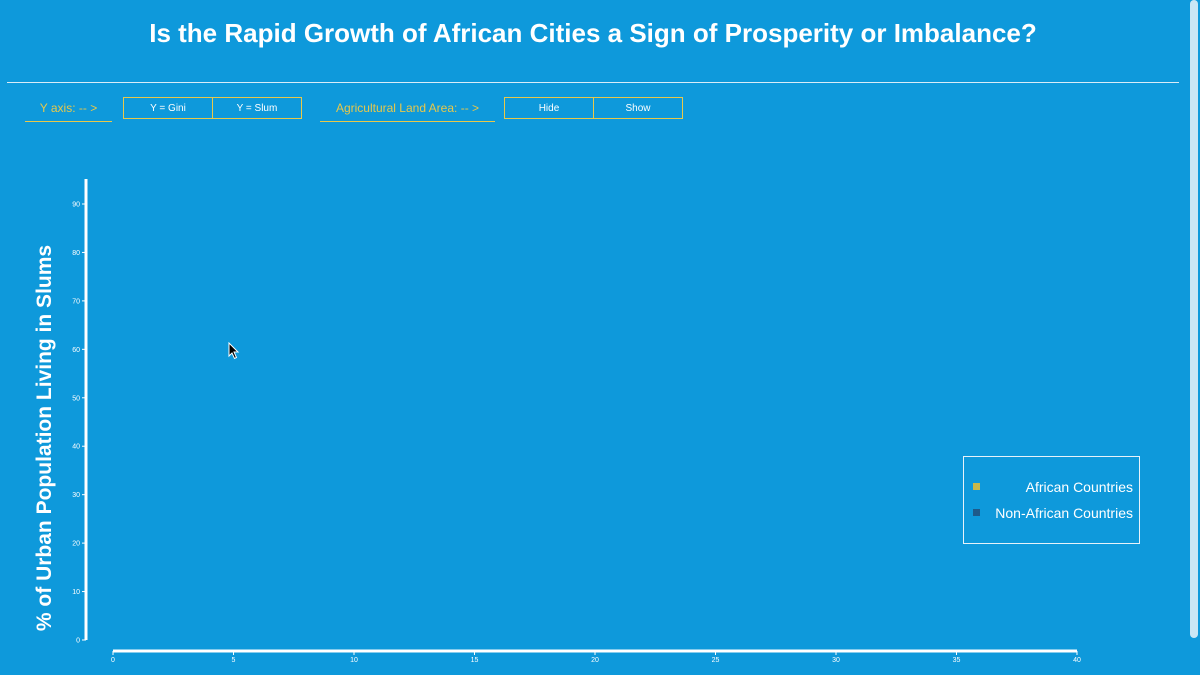  What do you see at coordinates (957, 660) in the screenshot?
I see `x-tick-label: 35` at bounding box center [957, 660].